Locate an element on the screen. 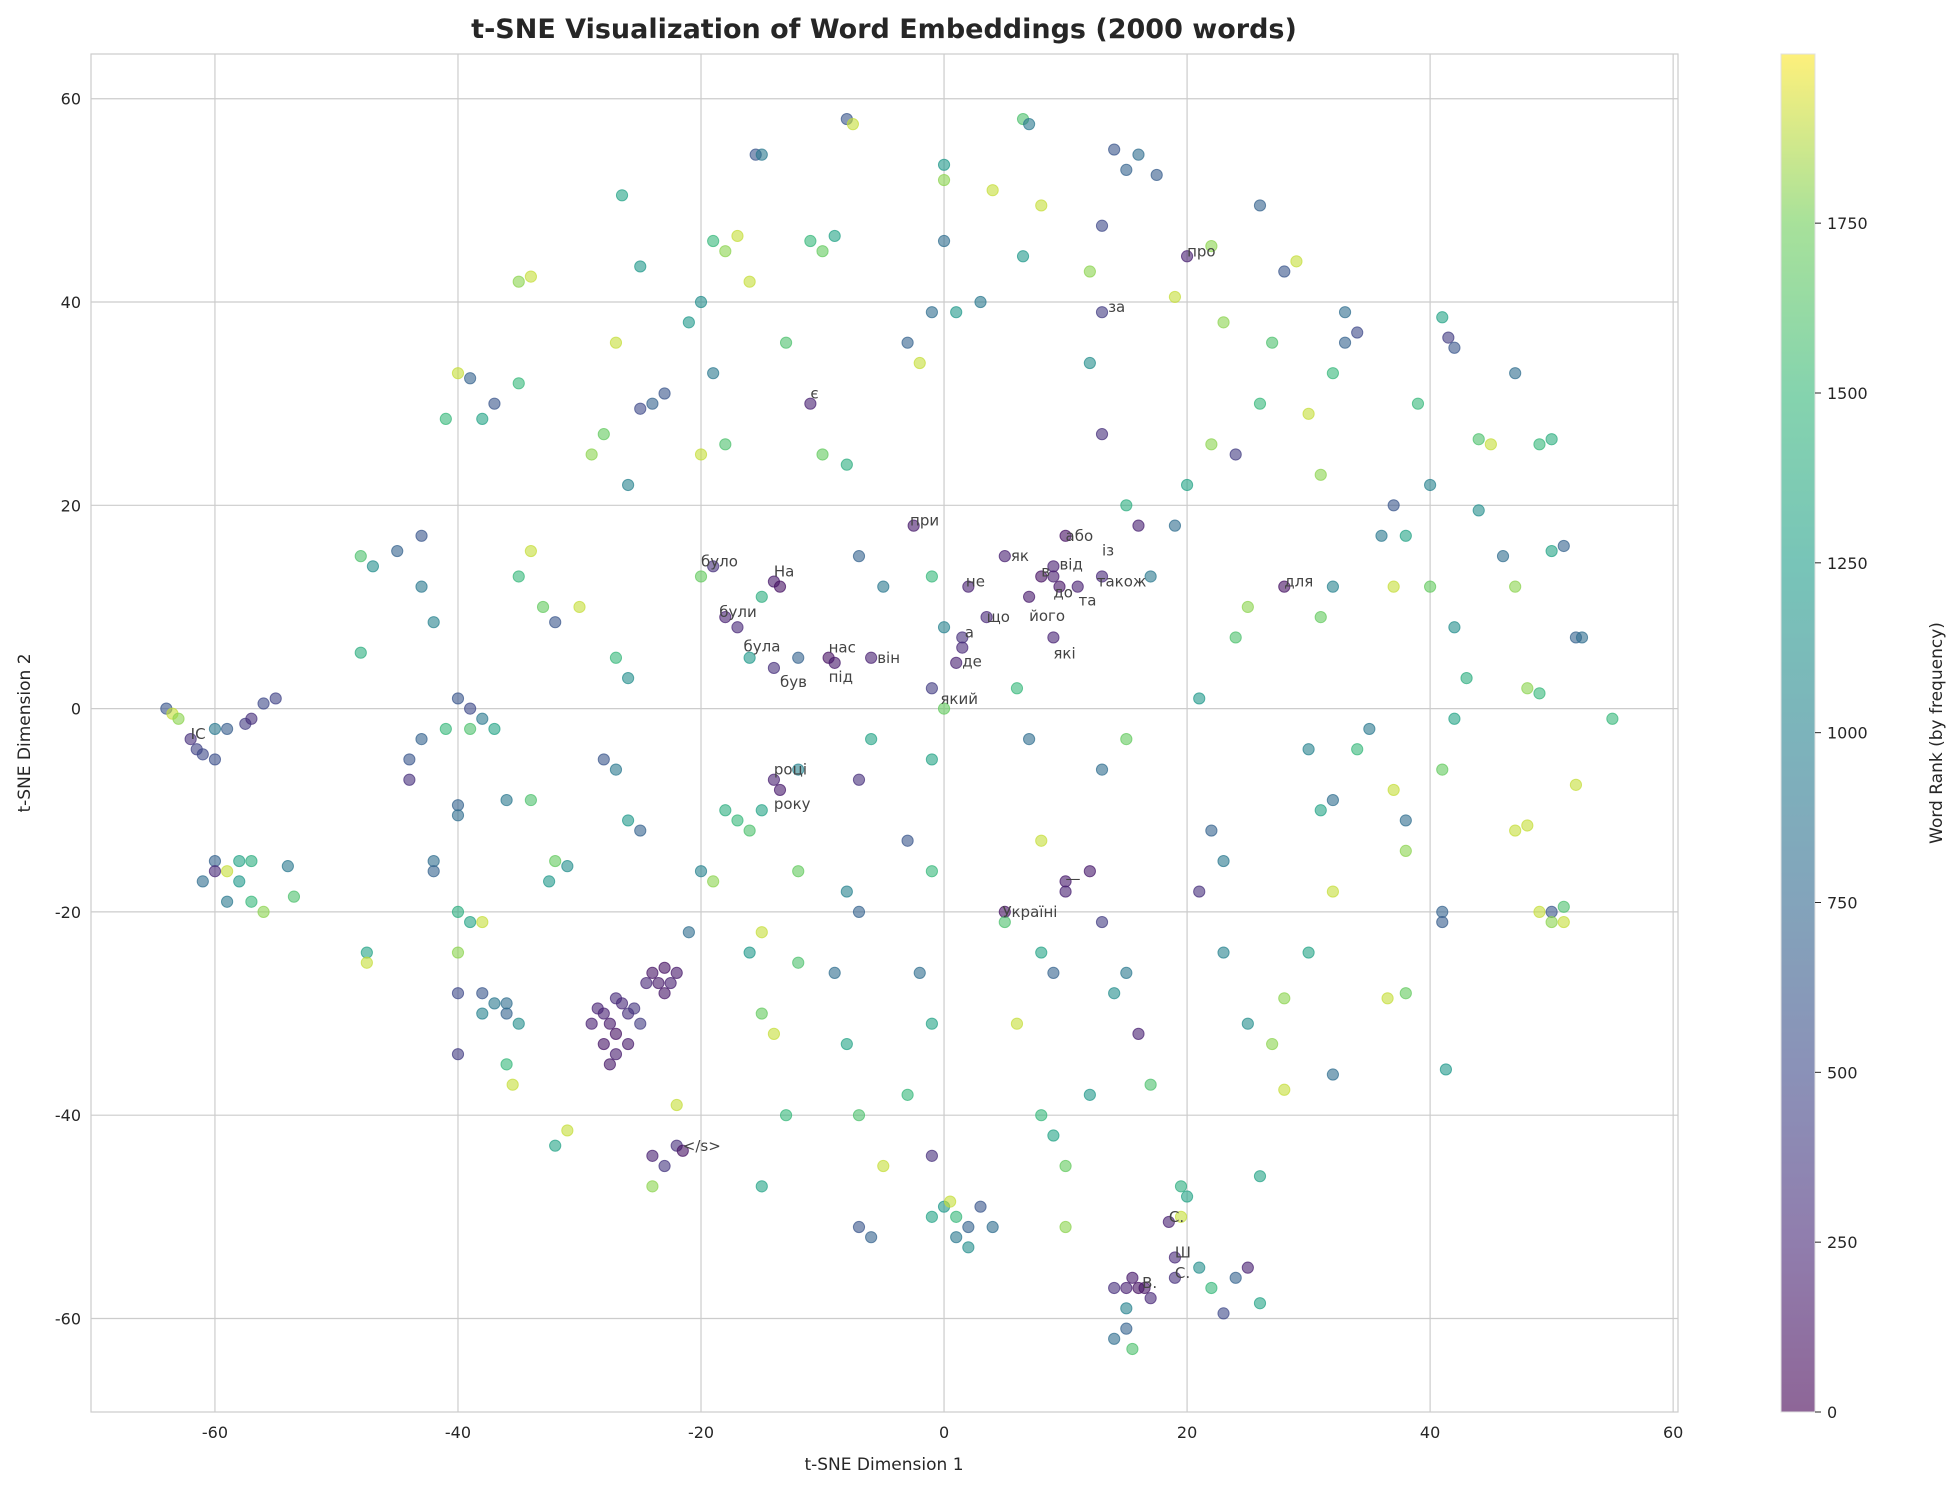  word-annotation: також is located at coordinates (1122, 582).